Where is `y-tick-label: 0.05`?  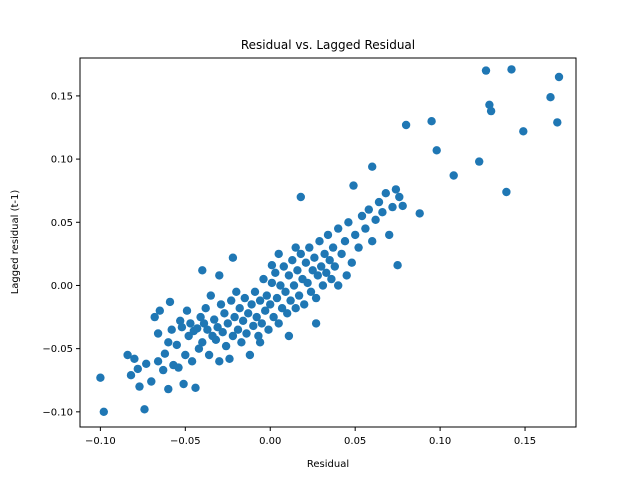
y-tick-label: 0.05 is located at coordinates (62, 223).